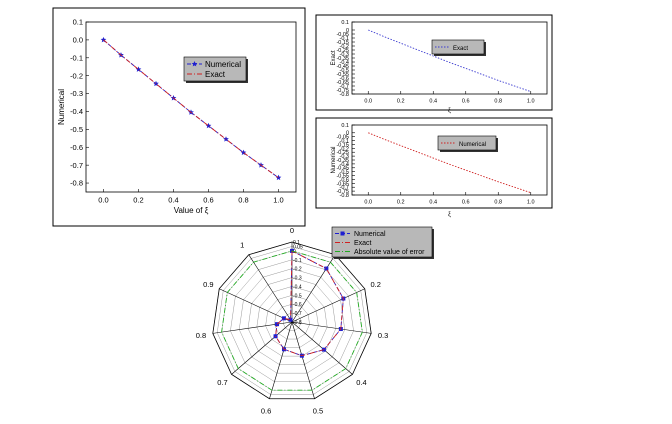  I want to click on radar-radial-label: -0.1, so click(297, 261).